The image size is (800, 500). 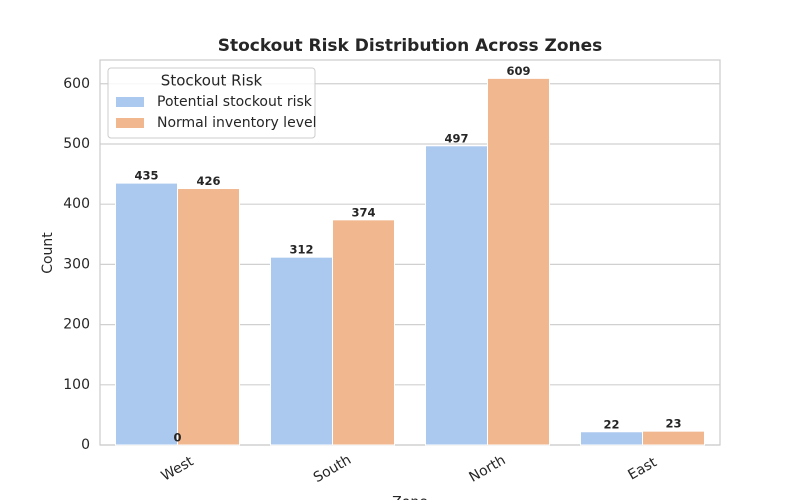 What do you see at coordinates (518, 71) in the screenshot?
I see `value-label: 609` at bounding box center [518, 71].